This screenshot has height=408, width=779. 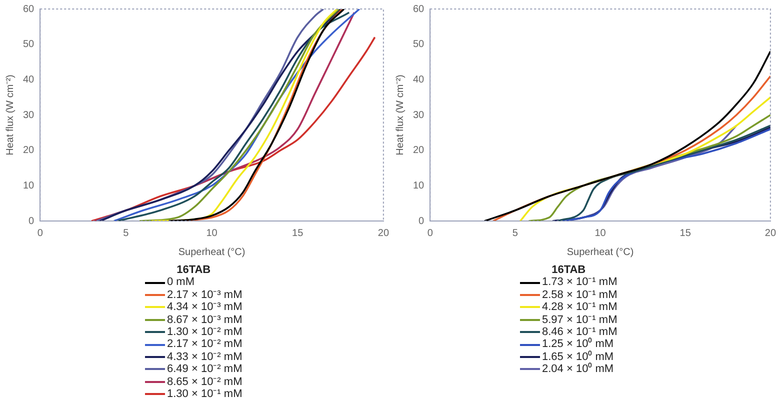 What do you see at coordinates (580, 332) in the screenshot?
I see `legend-label: 8.46 × 10⁻¹ mM` at bounding box center [580, 332].